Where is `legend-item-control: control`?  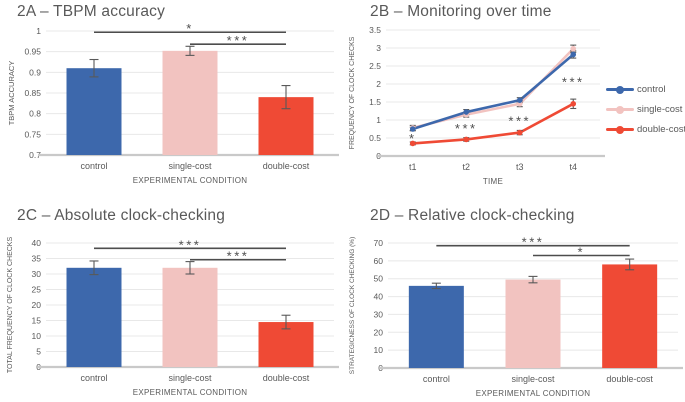 legend-item-control: control is located at coordinates (645, 89).